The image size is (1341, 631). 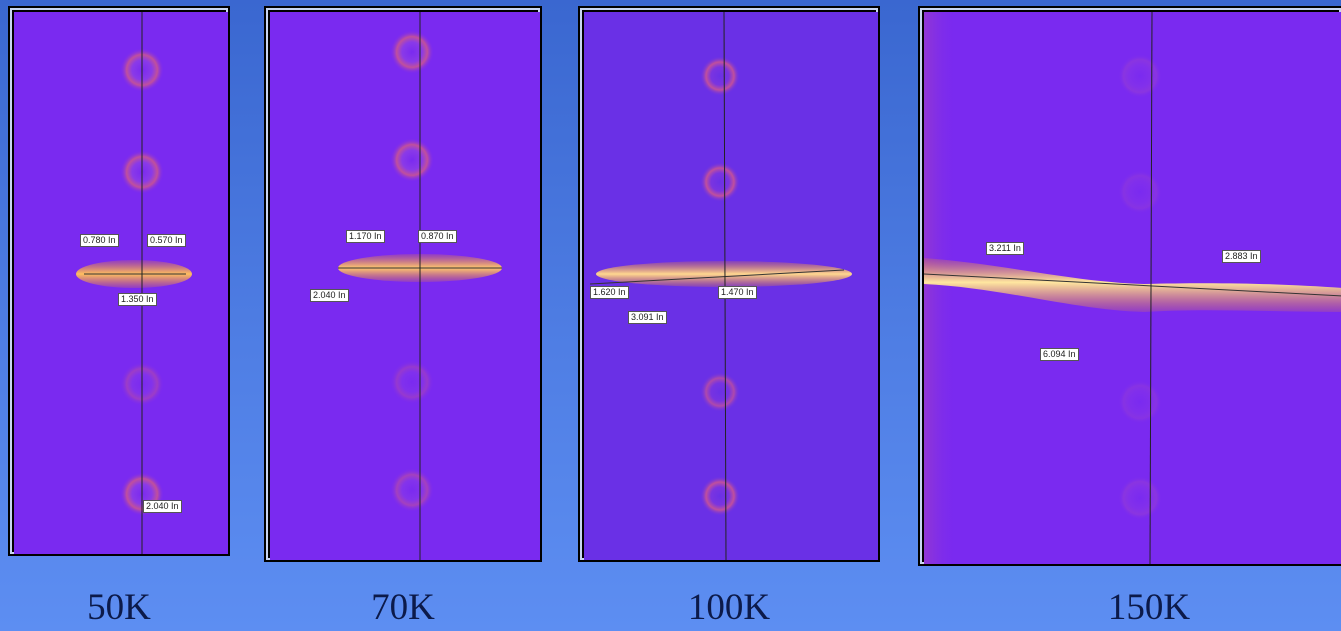 I want to click on measurement-label: 1.470 In, so click(x=737, y=292).